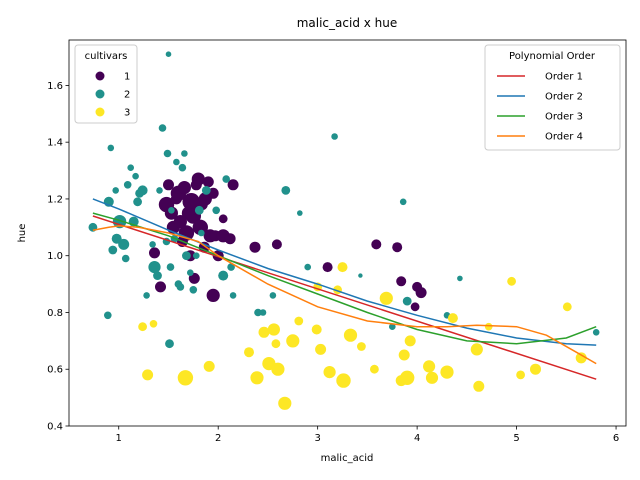  I want to click on y-tick-label: 1.2, so click(55, 199).